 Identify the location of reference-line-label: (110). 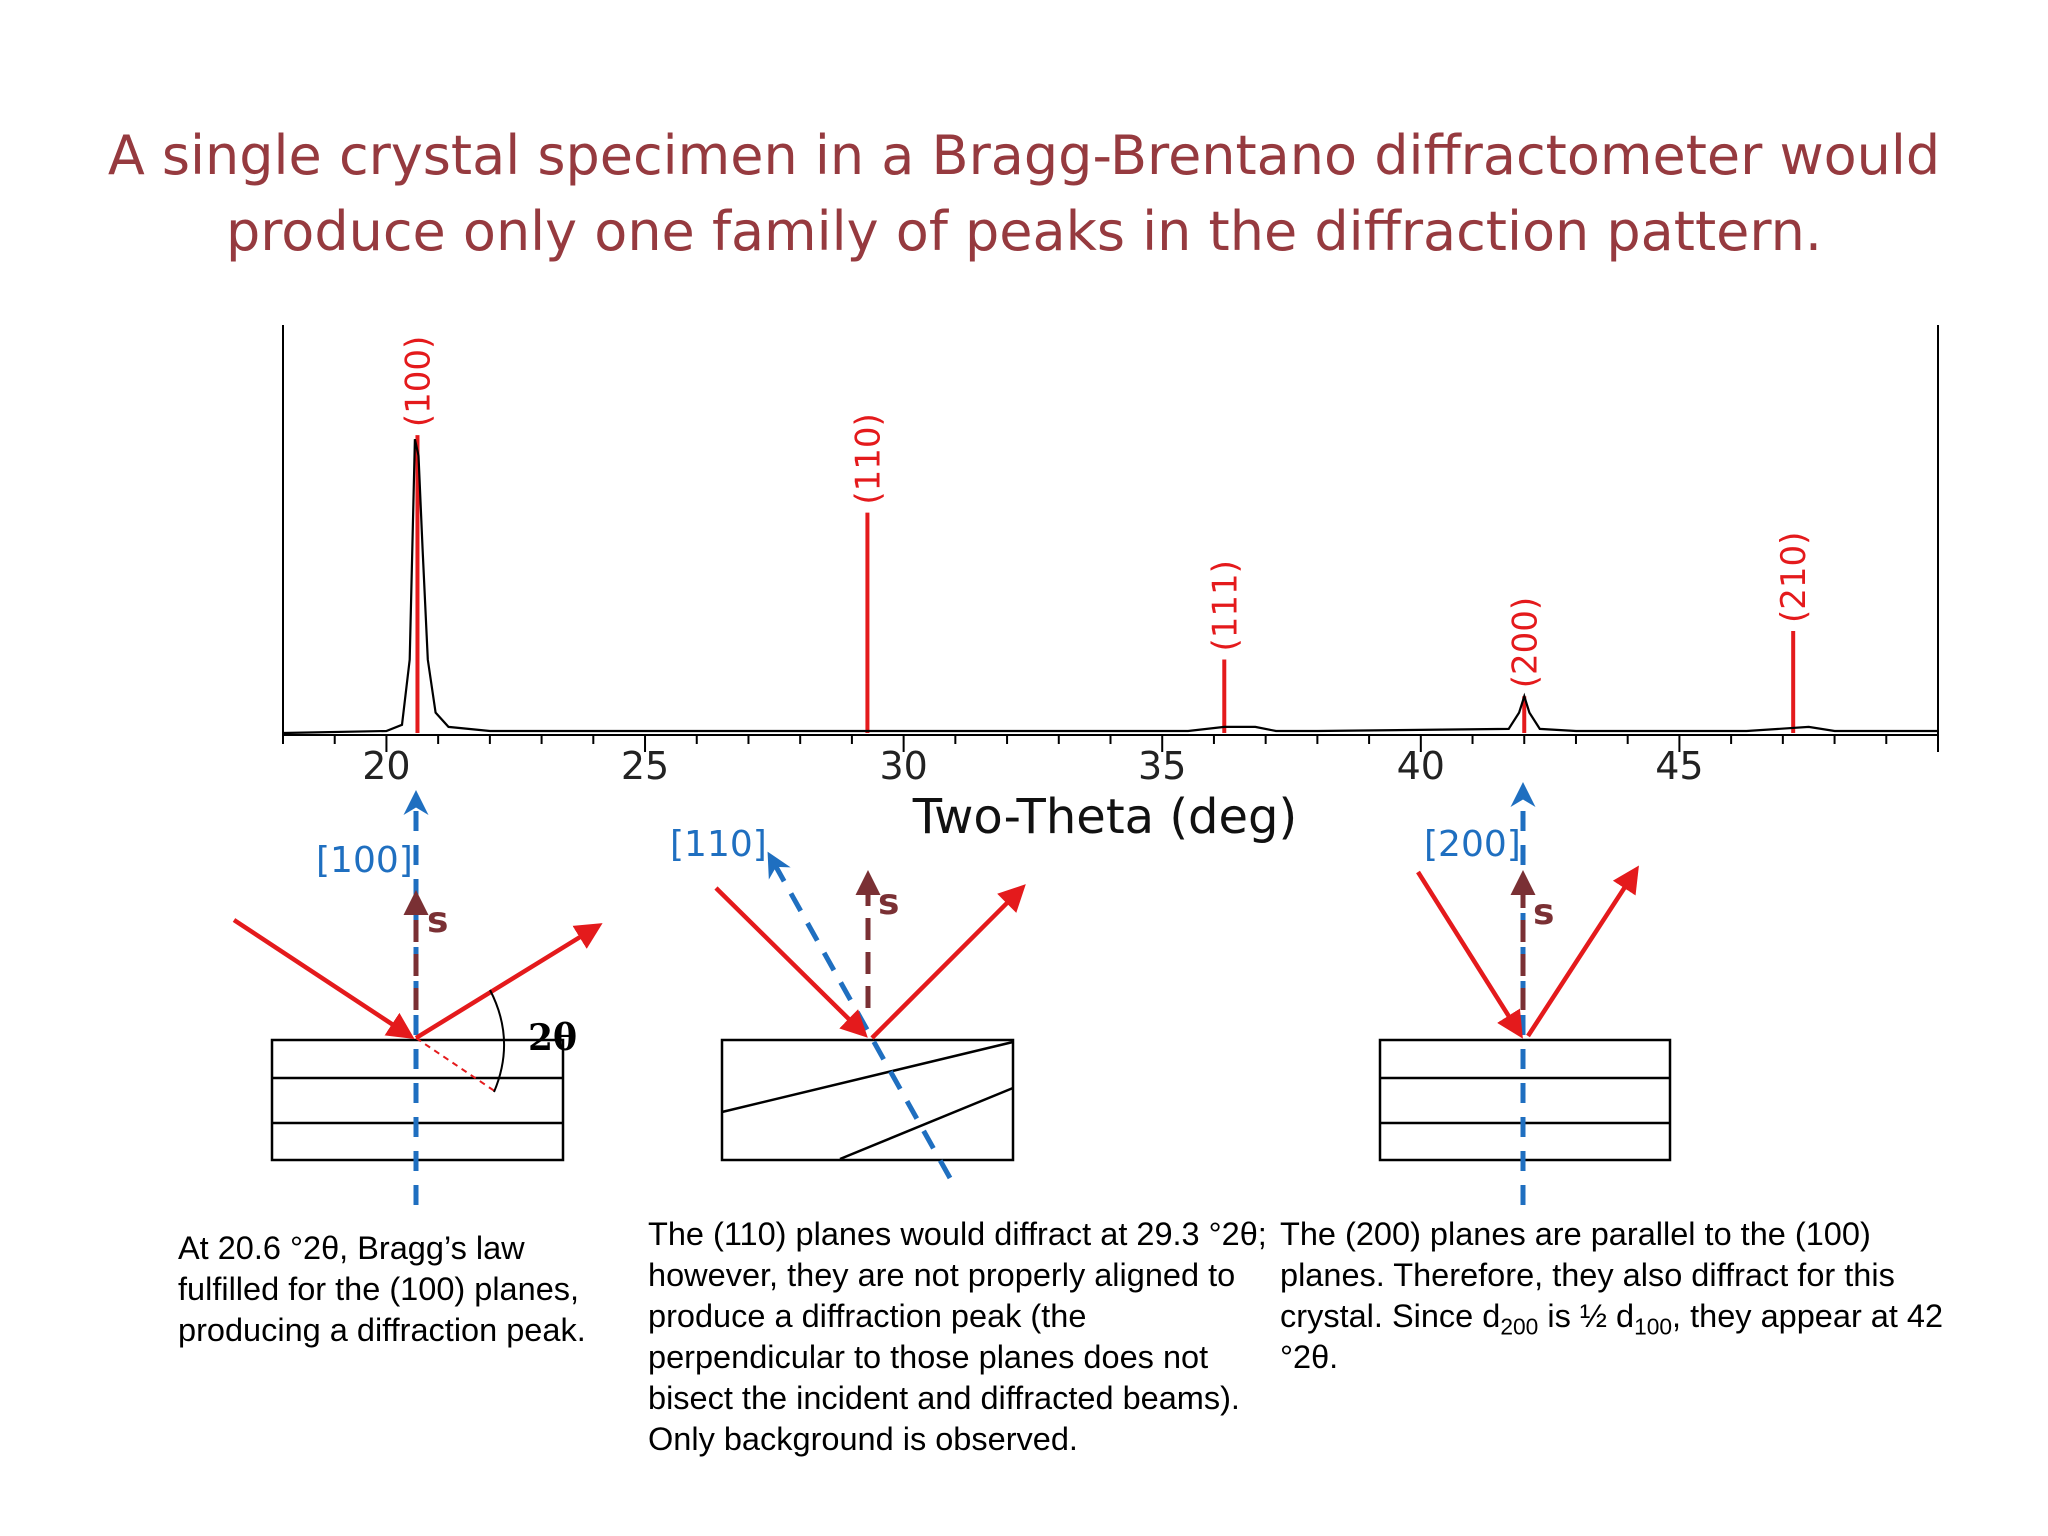
(868, 458).